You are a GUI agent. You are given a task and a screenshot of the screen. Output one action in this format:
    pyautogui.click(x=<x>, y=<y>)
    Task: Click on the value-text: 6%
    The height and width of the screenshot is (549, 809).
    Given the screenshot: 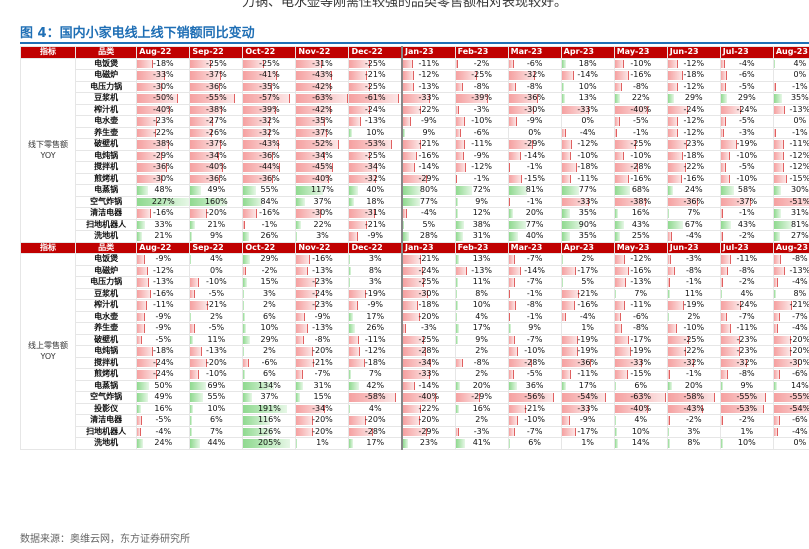 What is the action you would take?
    pyautogui.click(x=534, y=442)
    